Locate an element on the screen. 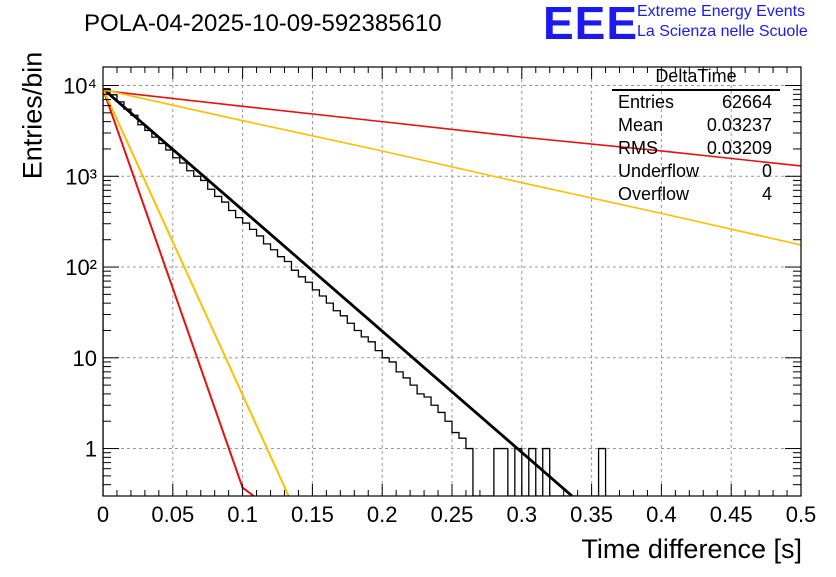 Image resolution: width=836 pixels, height=577 pixels. stats-title: DeltaTime is located at coordinates (696, 76).